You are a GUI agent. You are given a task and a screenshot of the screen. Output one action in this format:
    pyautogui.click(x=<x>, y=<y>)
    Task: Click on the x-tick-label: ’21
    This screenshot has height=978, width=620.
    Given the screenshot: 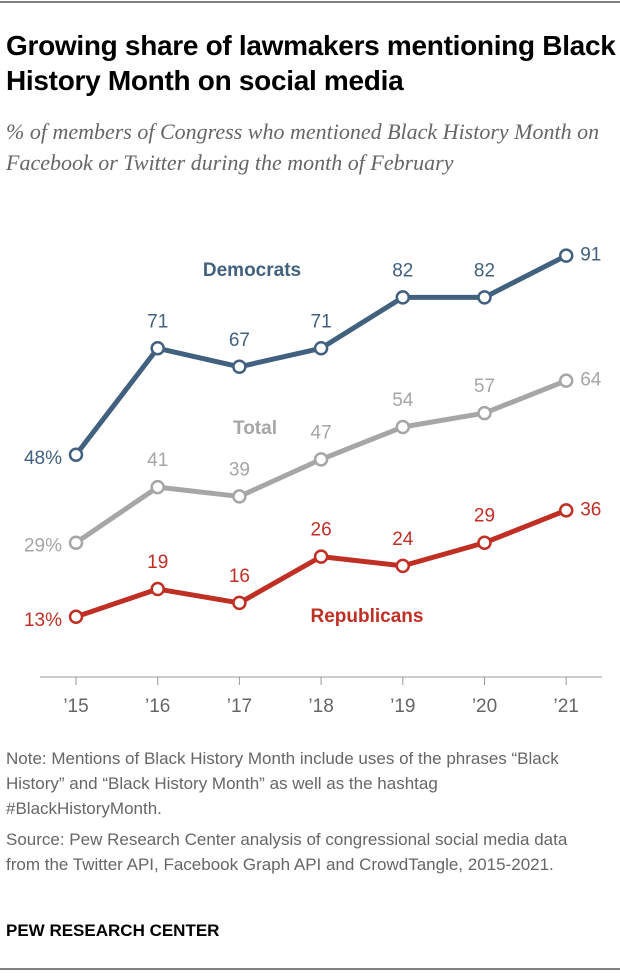 What is the action you would take?
    pyautogui.click(x=566, y=706)
    